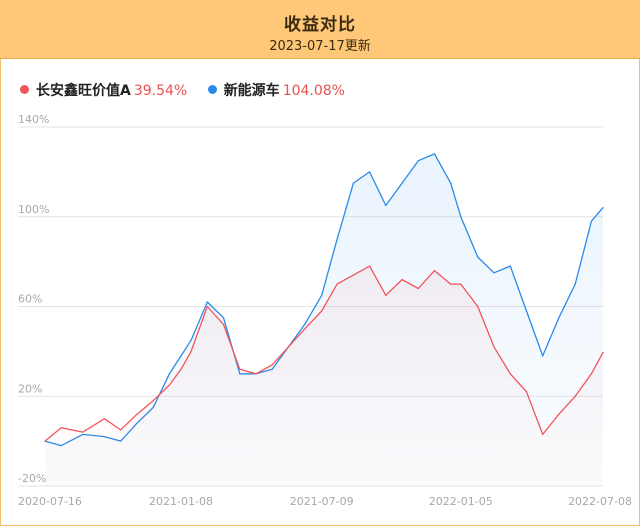  What do you see at coordinates (24, 89) in the screenshot?
I see `fund-dot-icon` at bounding box center [24, 89].